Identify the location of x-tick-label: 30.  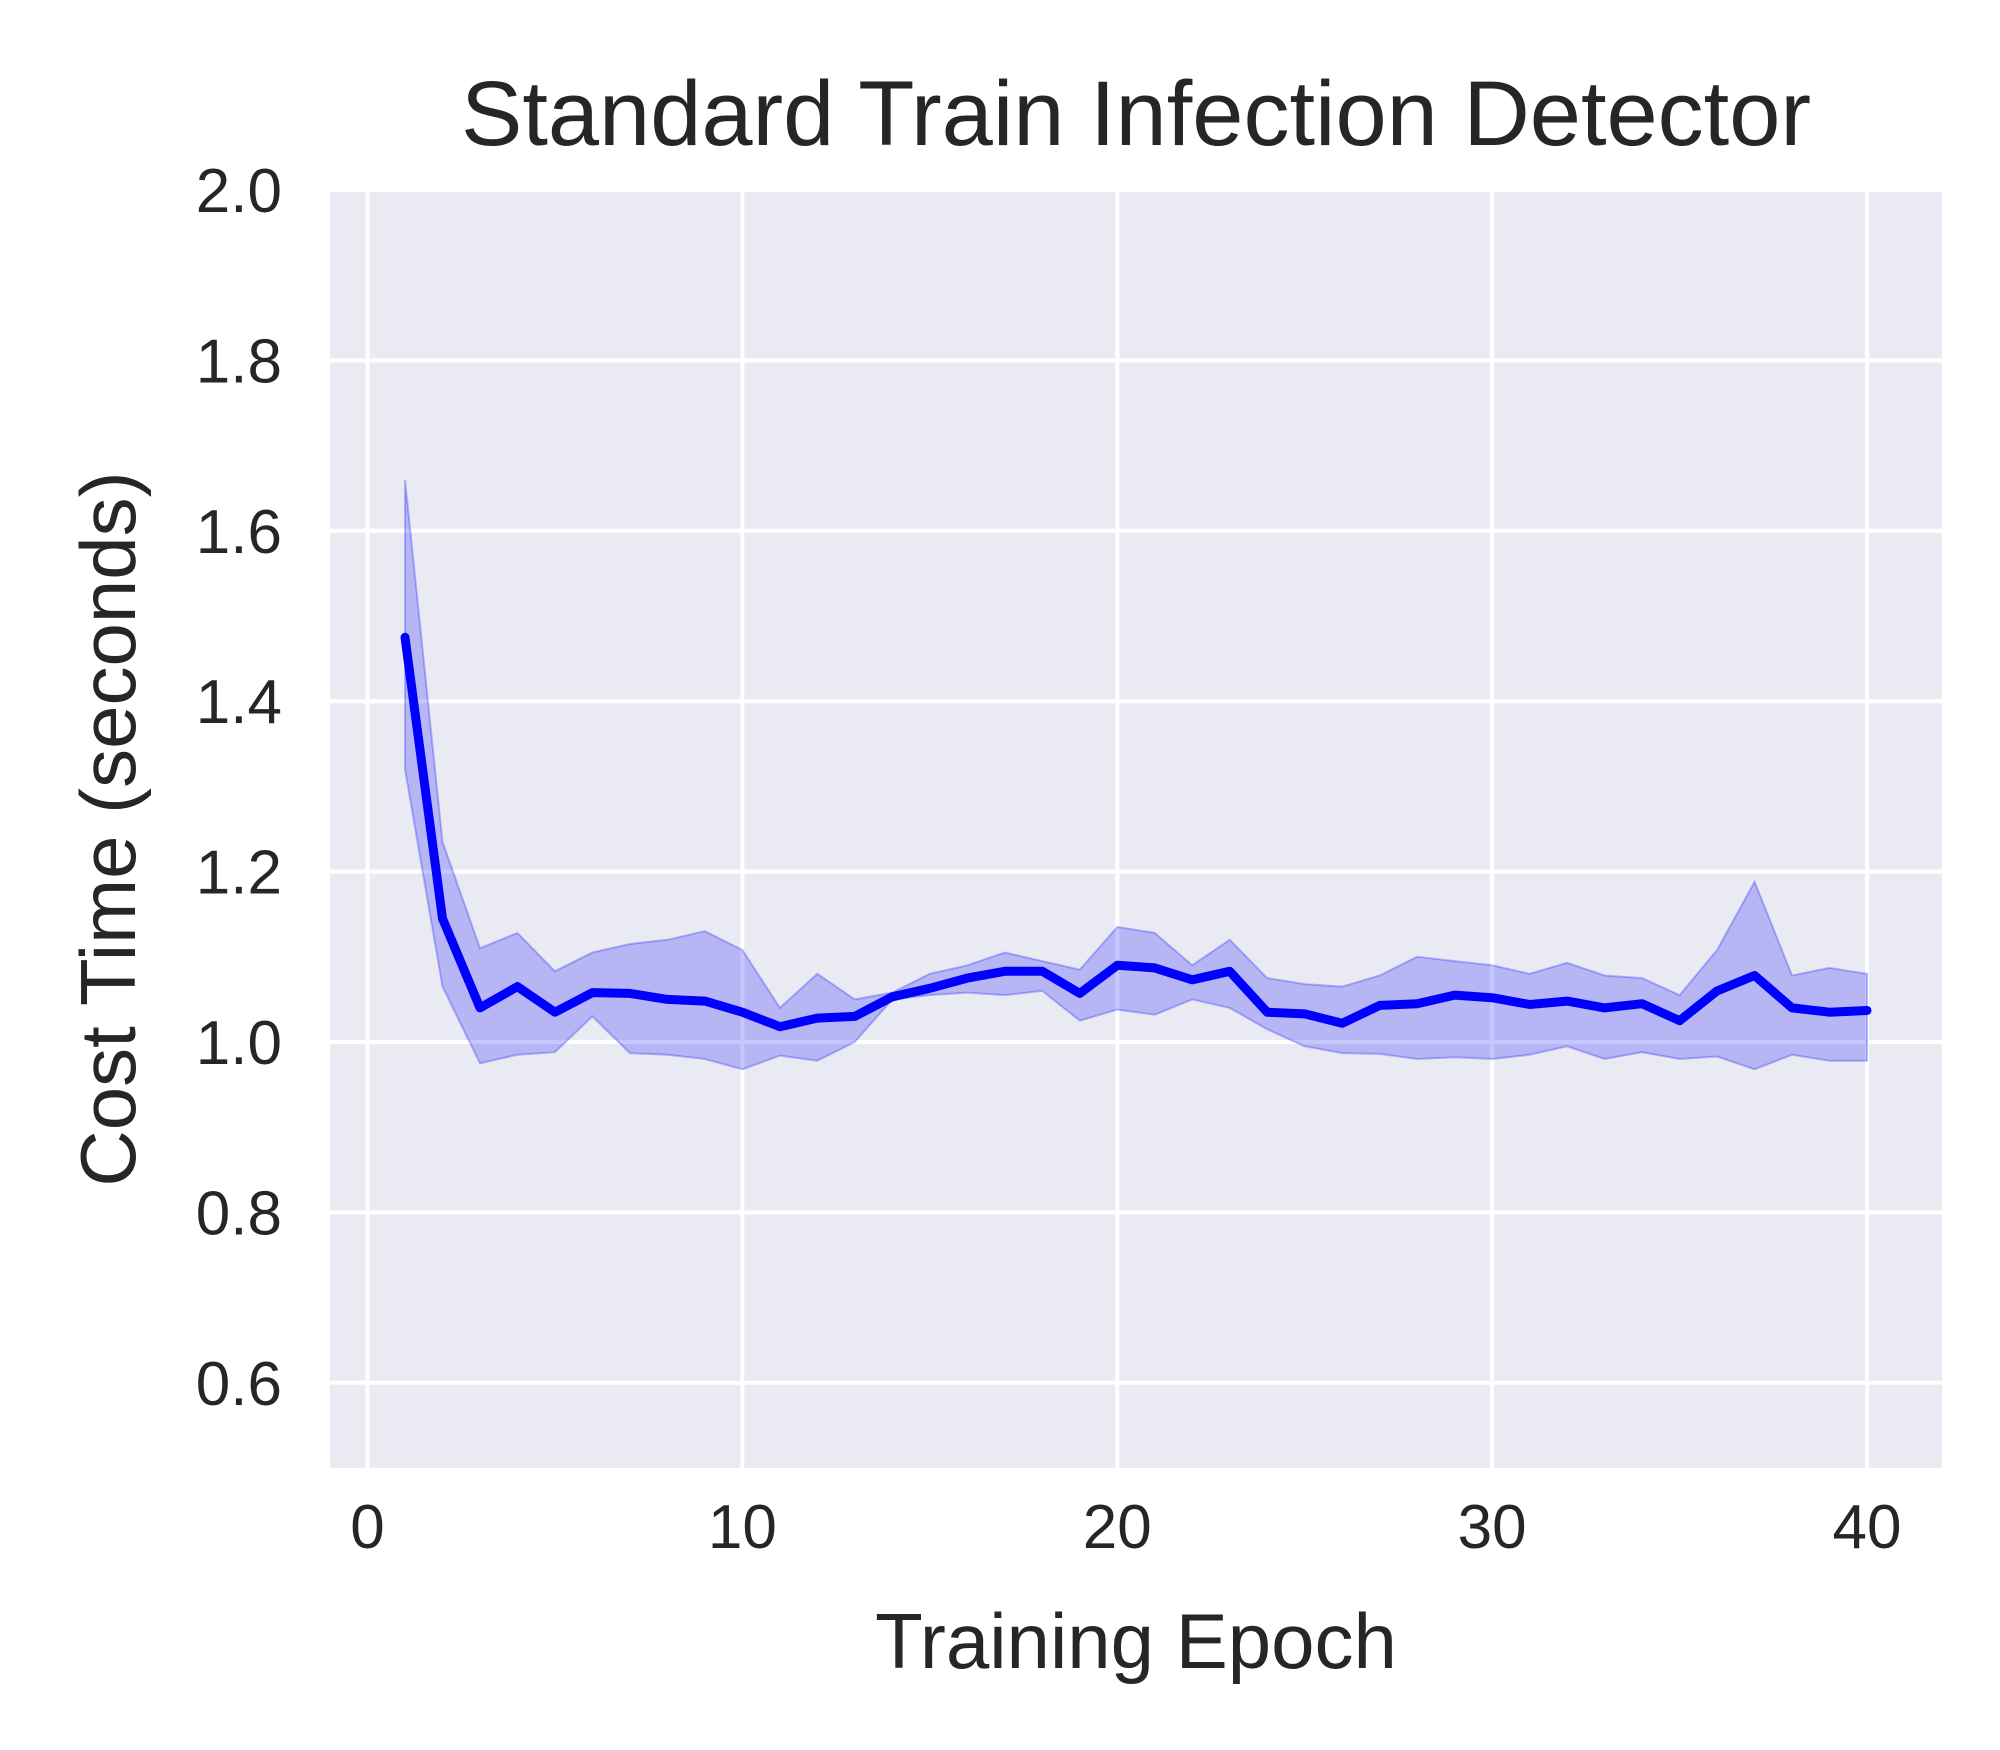
(1492, 1527).